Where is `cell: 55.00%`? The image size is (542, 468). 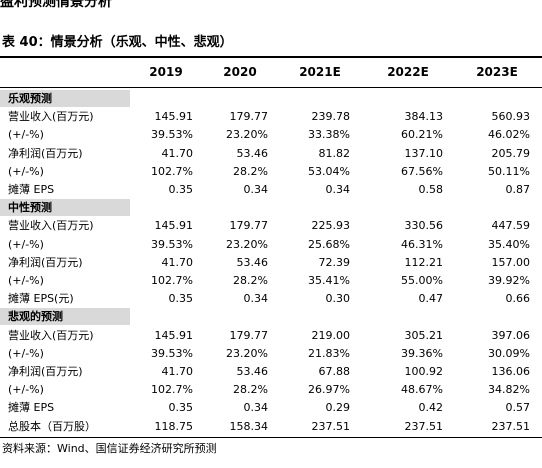
cell: 55.00% is located at coordinates (422, 280).